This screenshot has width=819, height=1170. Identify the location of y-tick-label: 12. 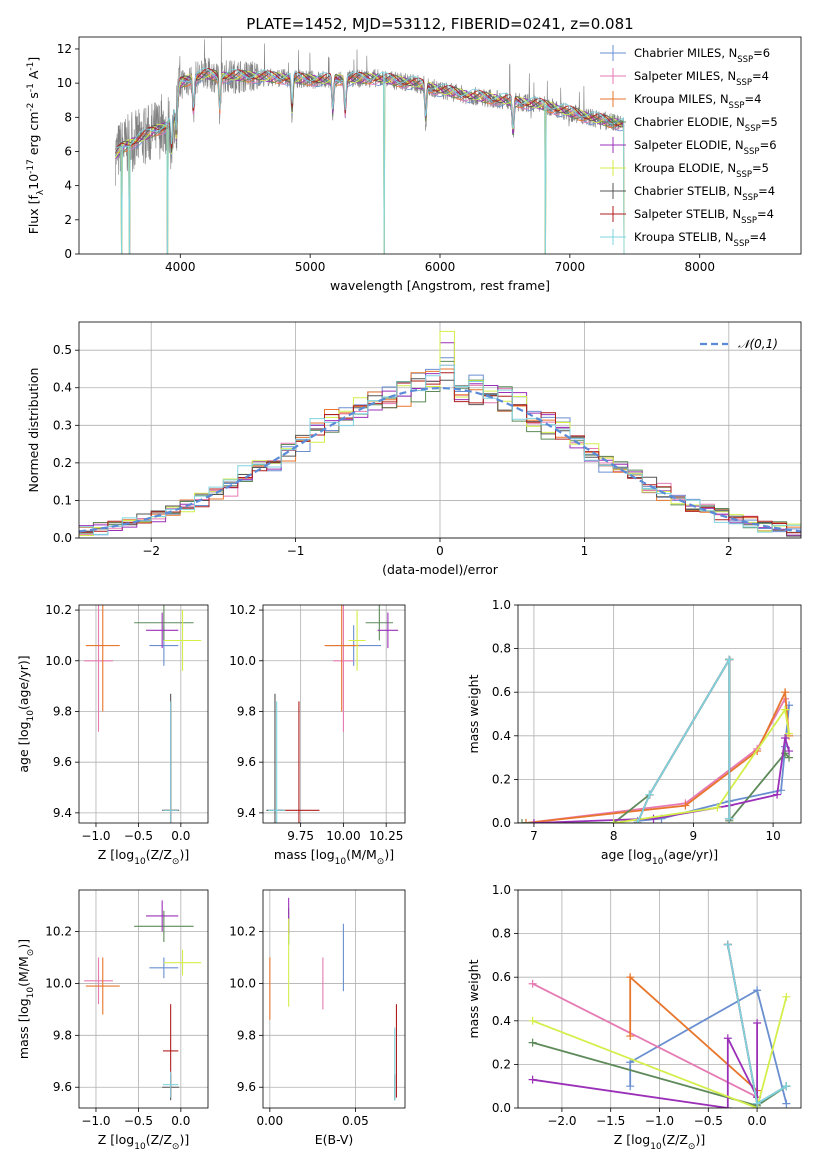
(64, 49).